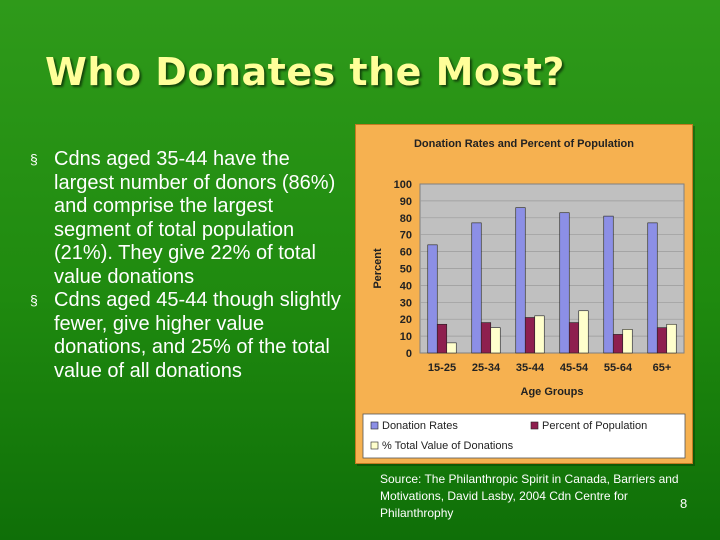  I want to click on x-tick-label: 25-34, so click(486, 368).